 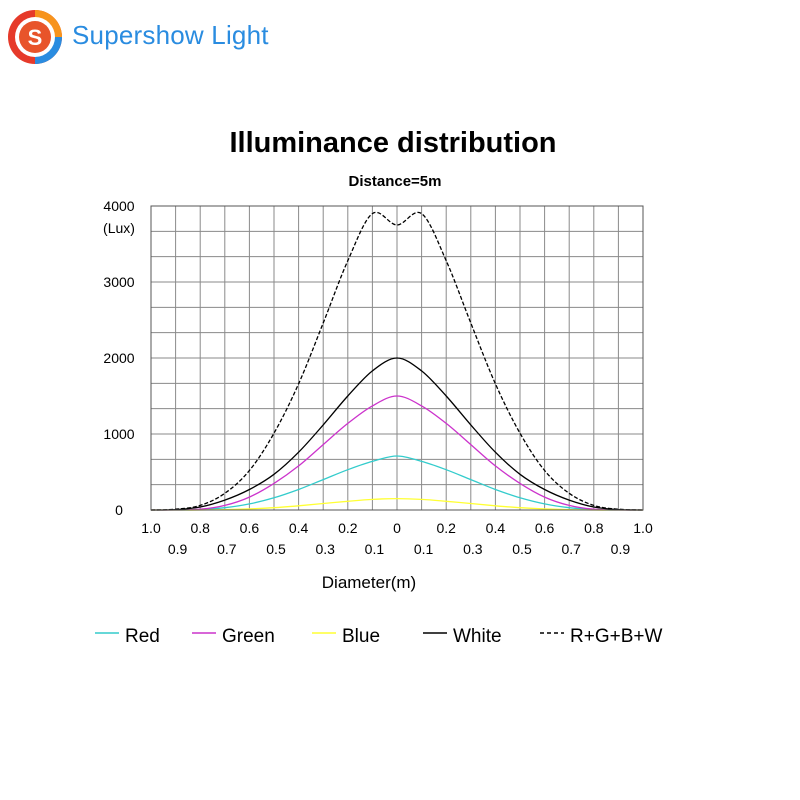 I want to click on legend-label-blue: Blue, so click(x=361, y=636).